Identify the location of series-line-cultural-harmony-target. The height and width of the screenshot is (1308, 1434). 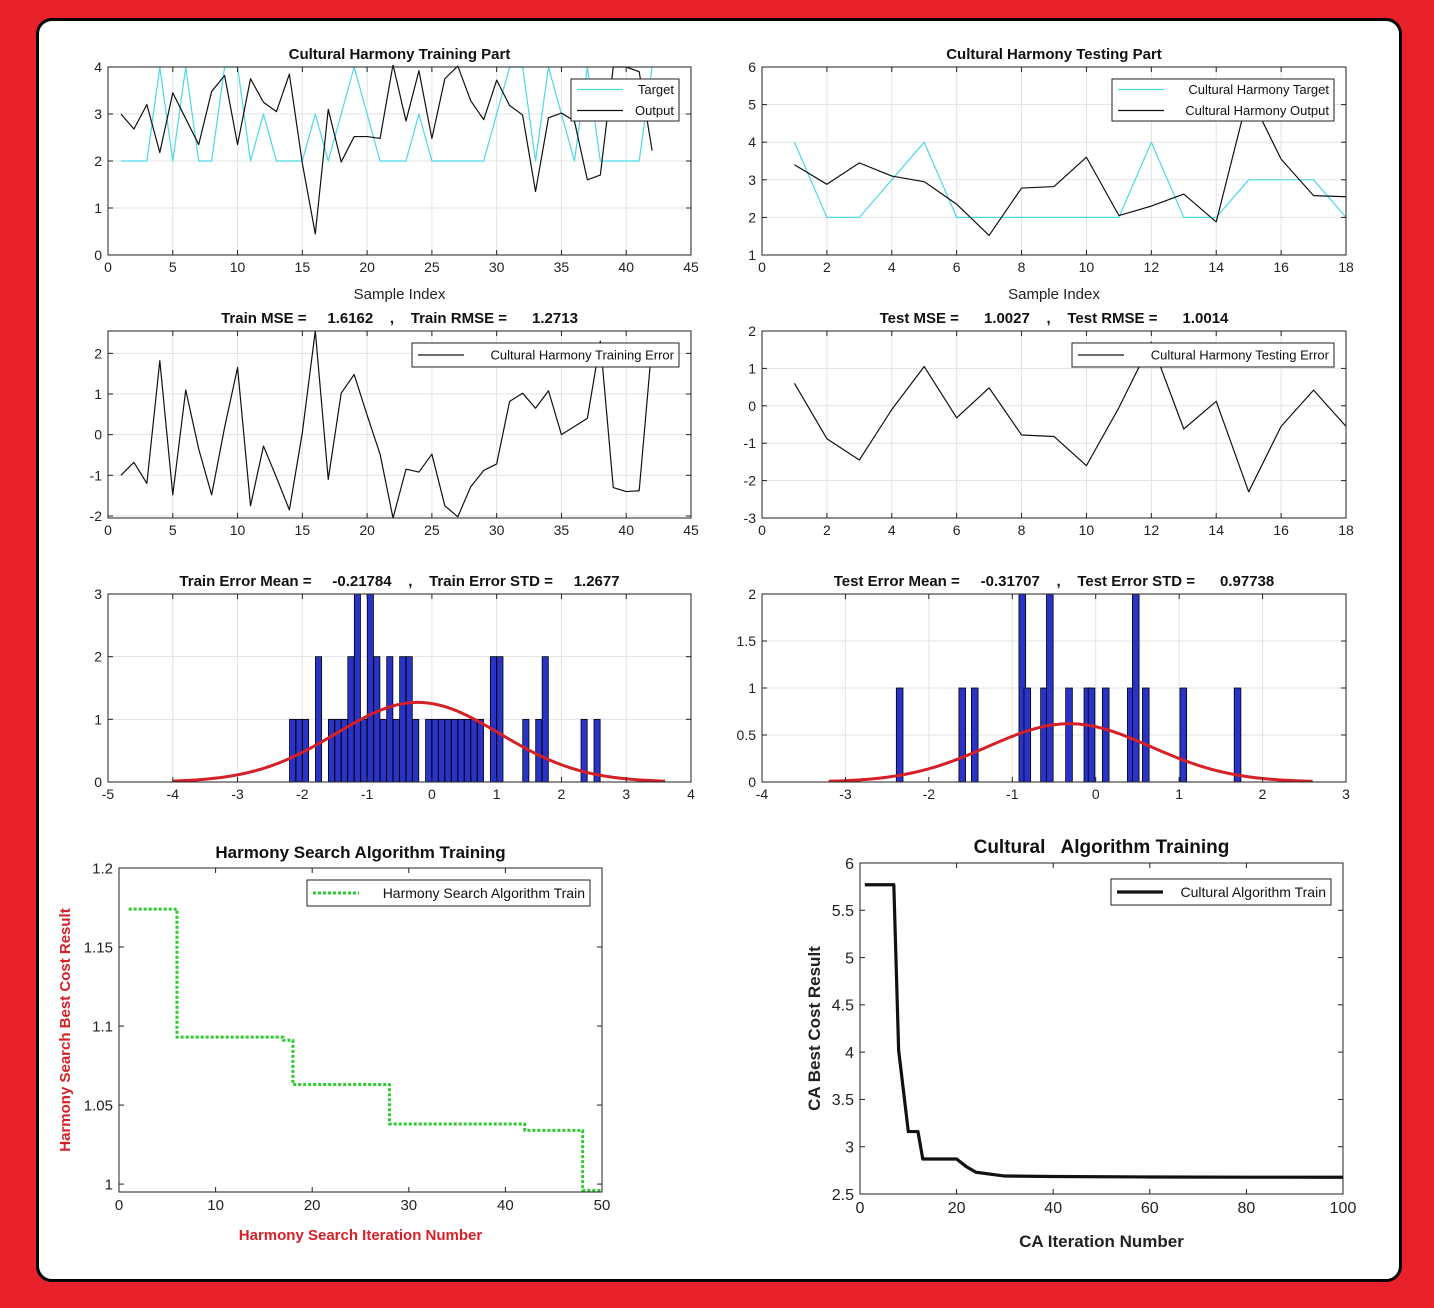
(1069, 179).